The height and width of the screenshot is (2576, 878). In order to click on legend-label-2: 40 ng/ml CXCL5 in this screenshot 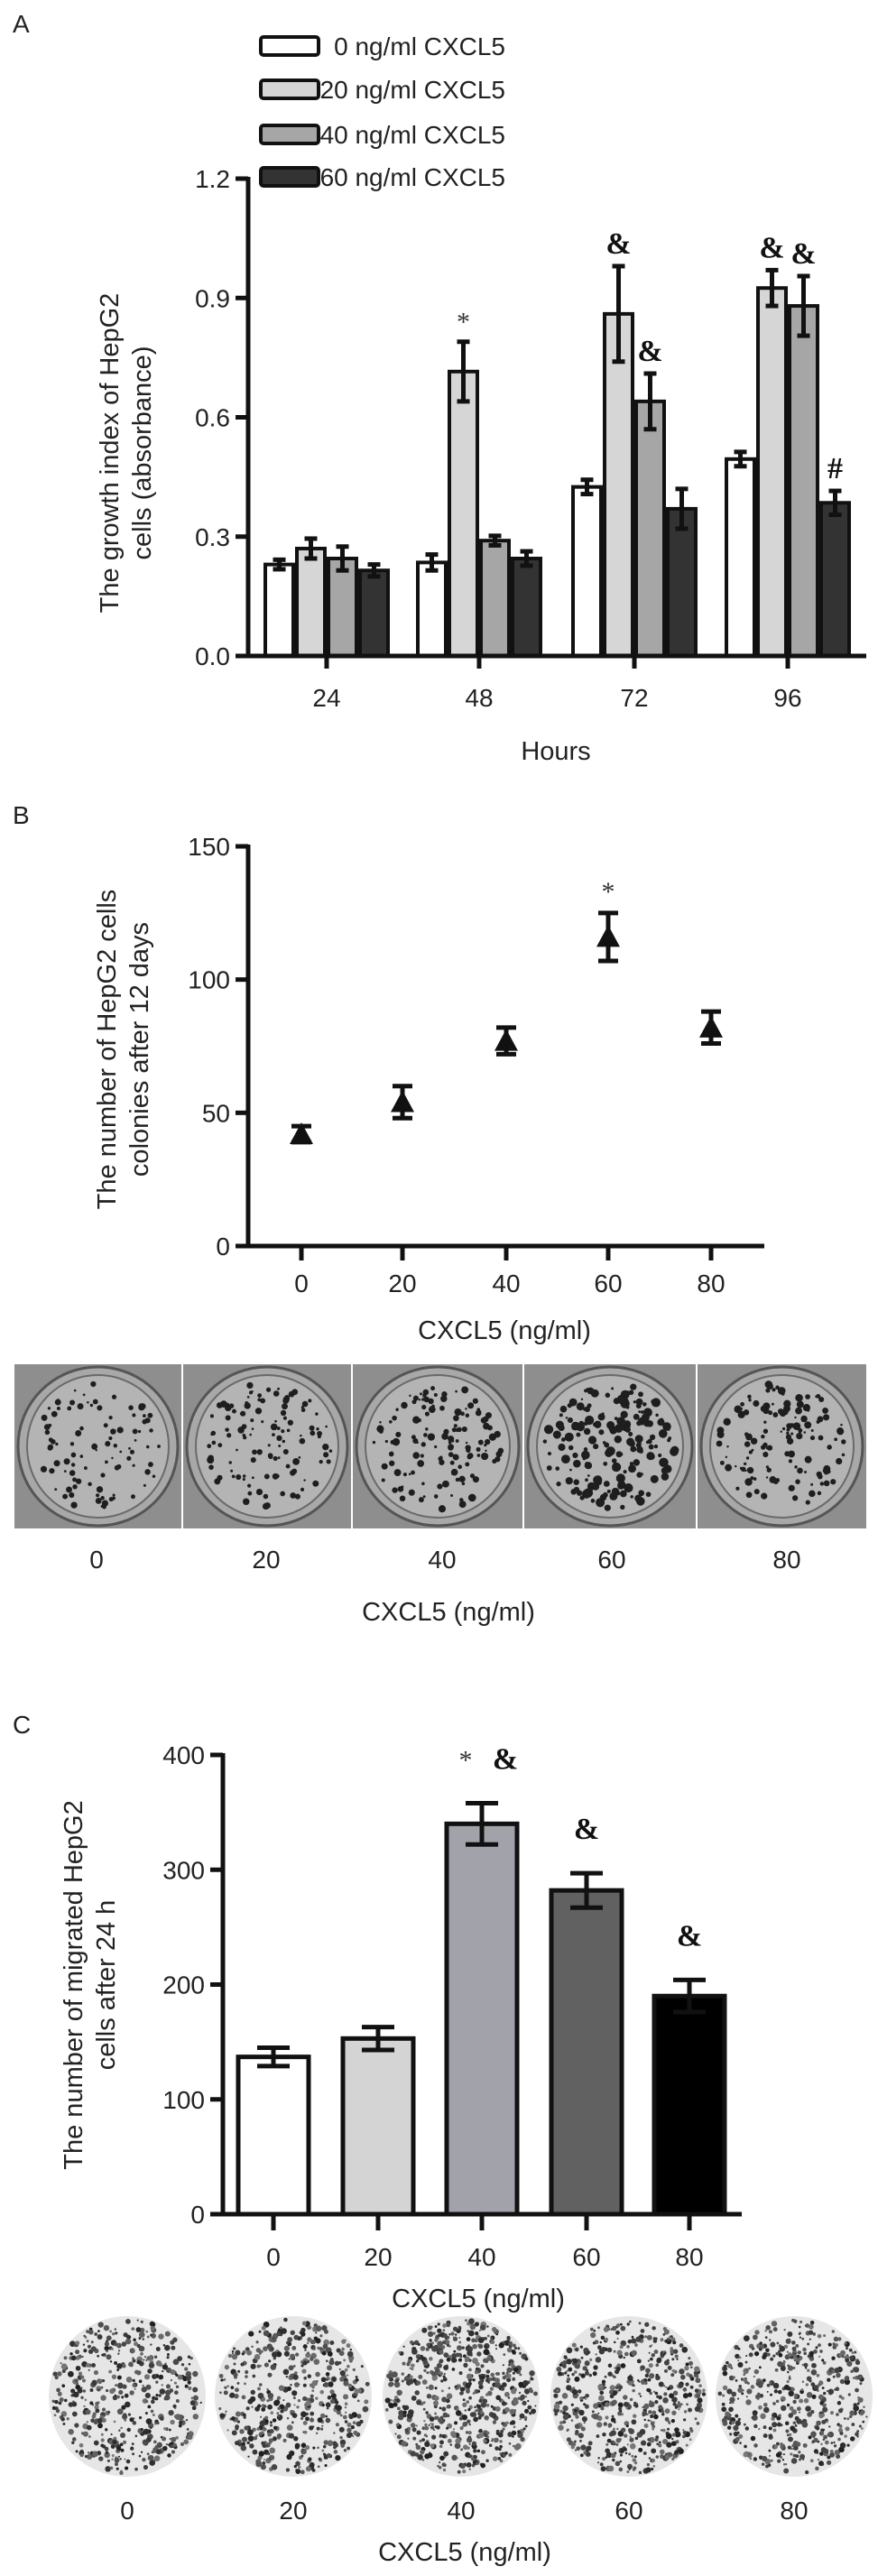, I will do `click(412, 135)`.